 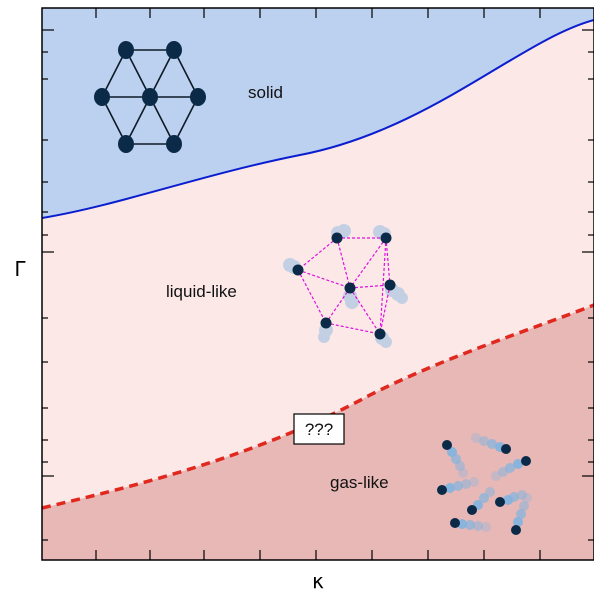 I want to click on x-axis-label: κ, so click(x=318, y=581).